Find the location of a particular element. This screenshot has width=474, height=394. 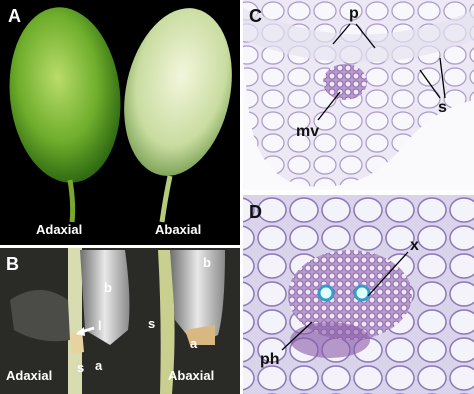

annotation: ph is located at coordinates (270, 359).